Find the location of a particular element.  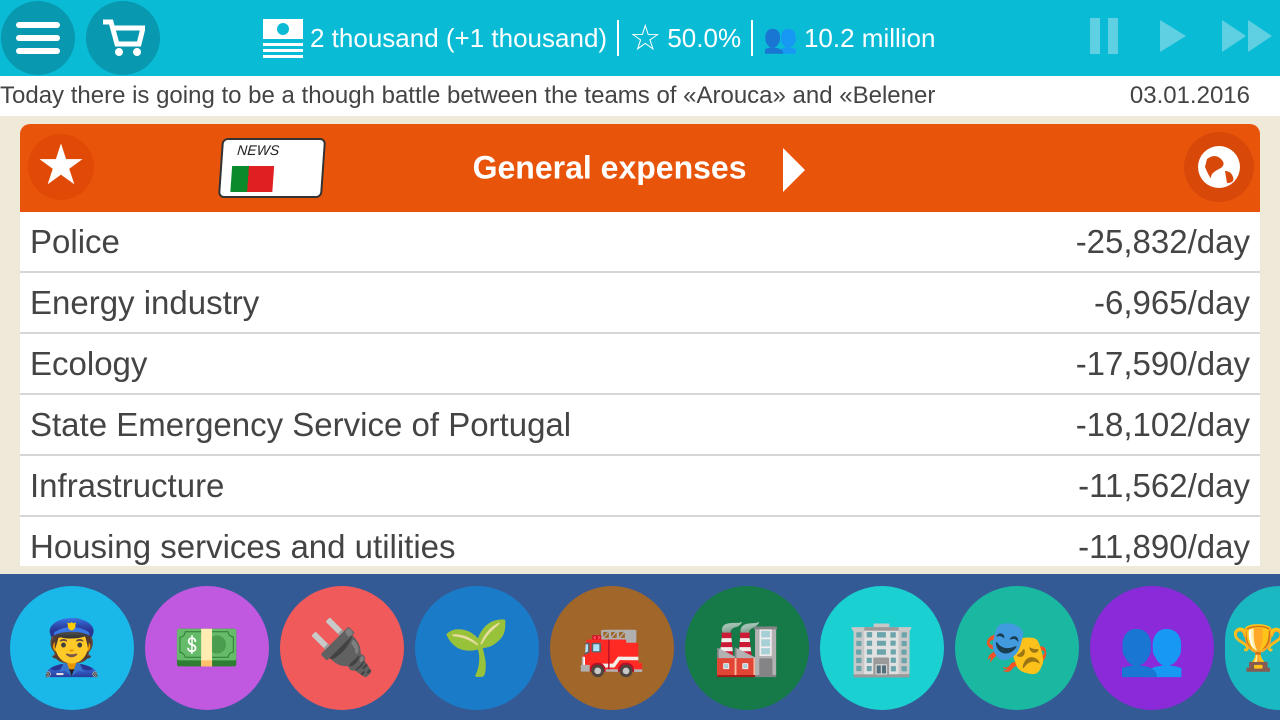

pause-button is located at coordinates (1104, 40).